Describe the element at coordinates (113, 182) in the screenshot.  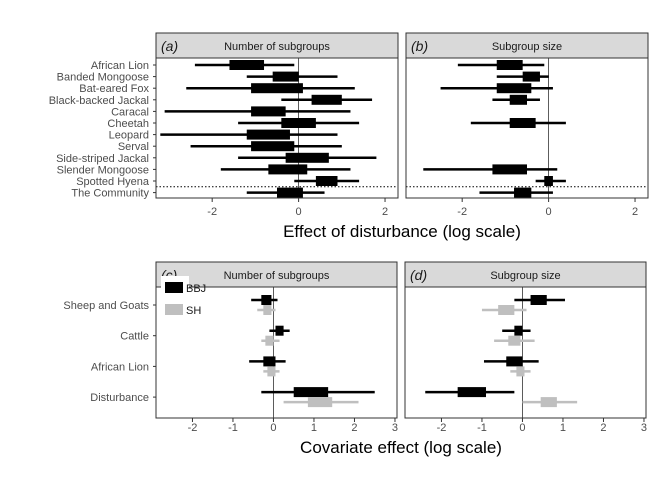
I see `category-label-top-10: Spotted Hyena` at that location.